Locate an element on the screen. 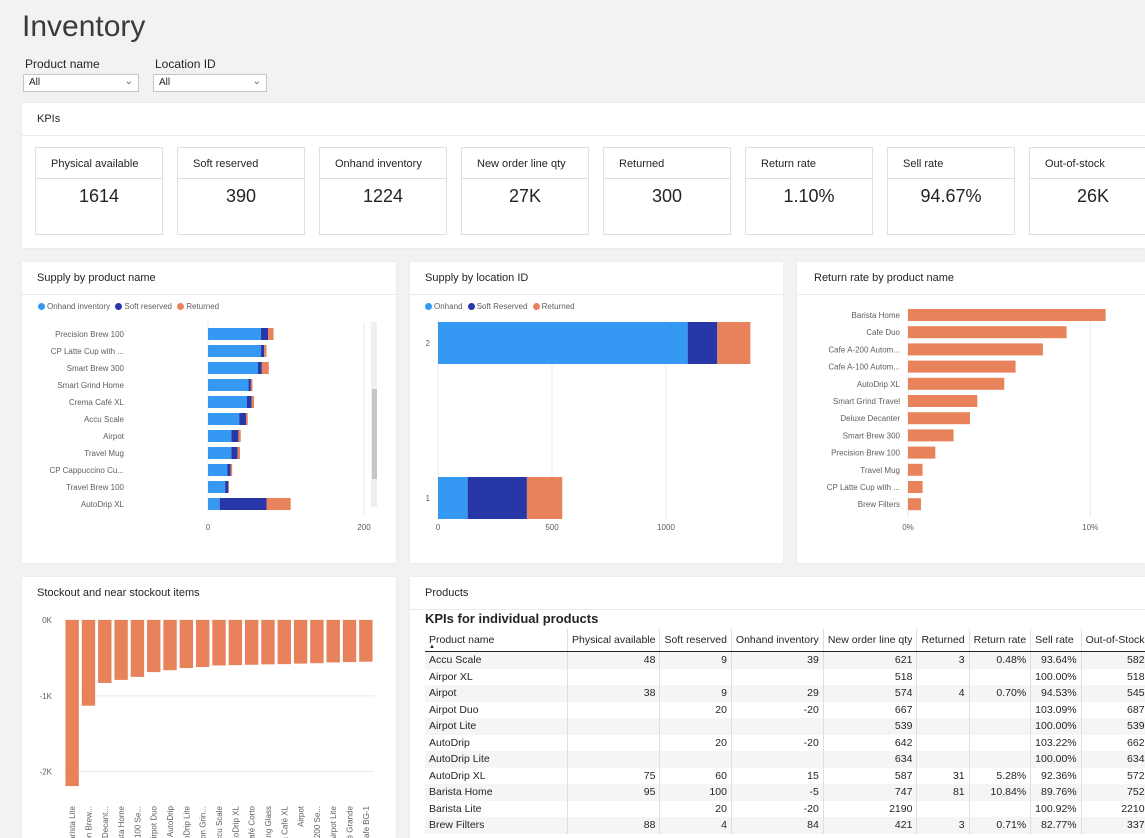  kpi-card-return-rate: Return rate 1.10% is located at coordinates (809, 191).